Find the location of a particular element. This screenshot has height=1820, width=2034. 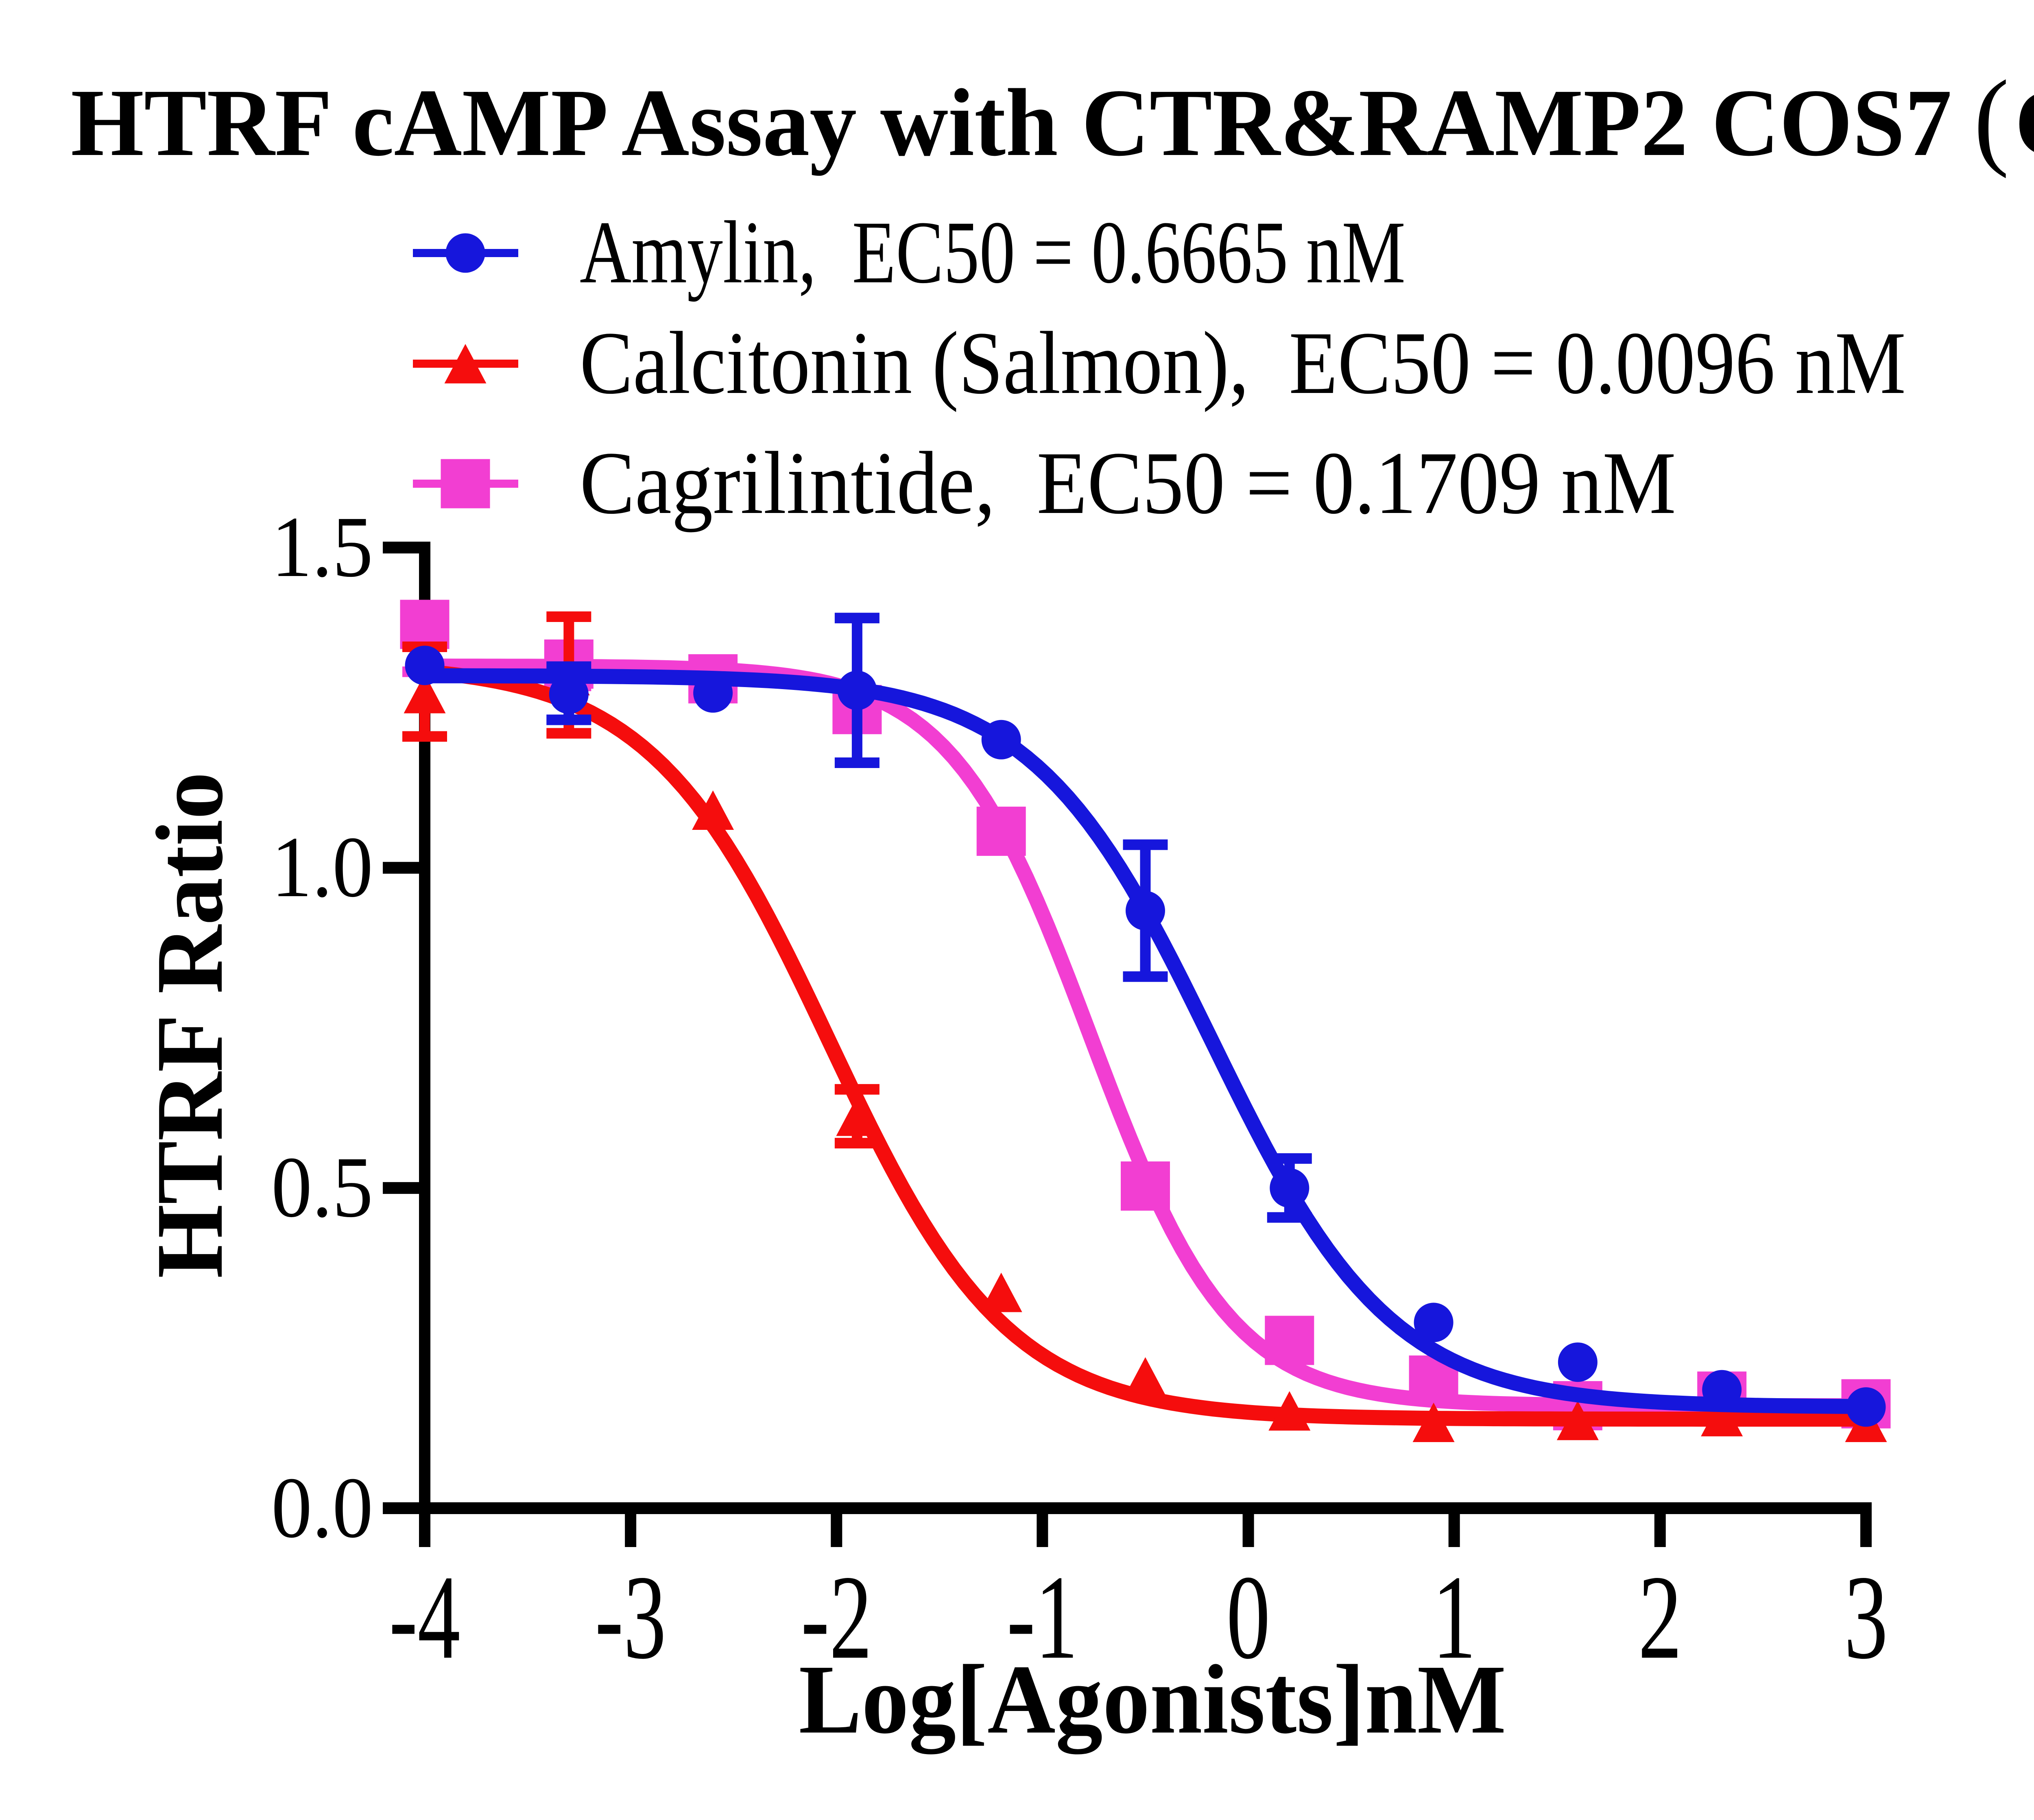

svg-text: 0.5 is located at coordinates (322, 1187).